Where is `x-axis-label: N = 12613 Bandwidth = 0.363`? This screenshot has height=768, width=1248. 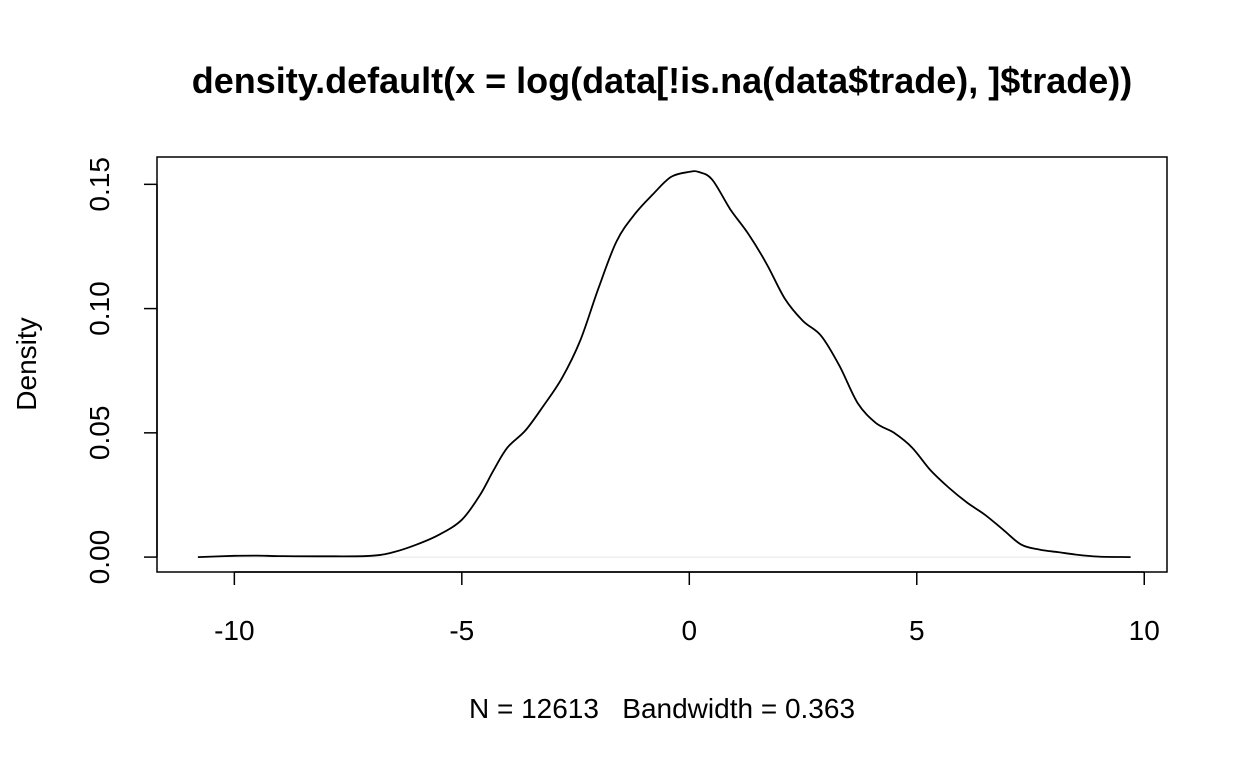
x-axis-label: N = 12613 Bandwidth = 0.363 is located at coordinates (662, 708).